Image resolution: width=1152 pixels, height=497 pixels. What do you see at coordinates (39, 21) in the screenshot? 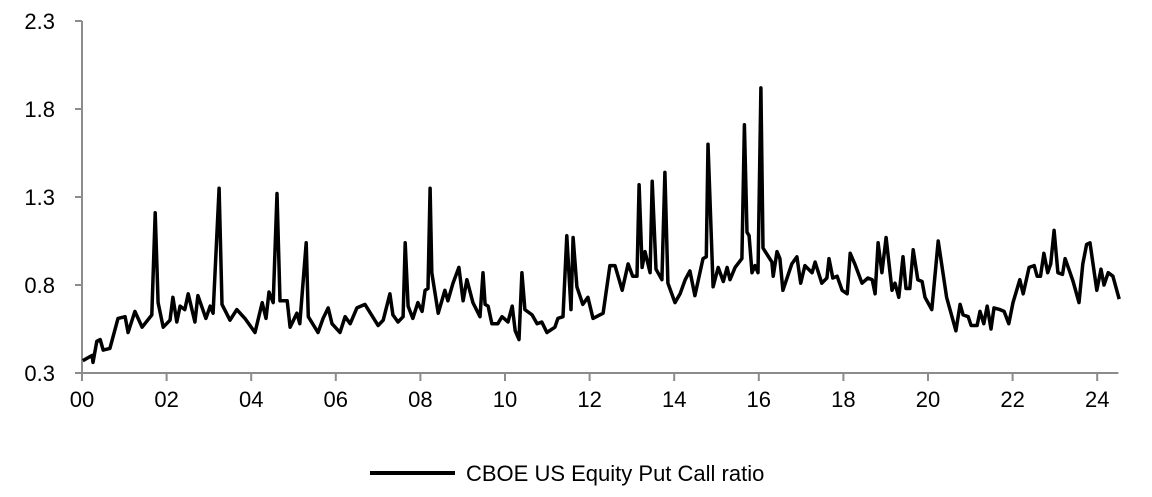
I see `y-tick-label: 2.3` at bounding box center [39, 21].